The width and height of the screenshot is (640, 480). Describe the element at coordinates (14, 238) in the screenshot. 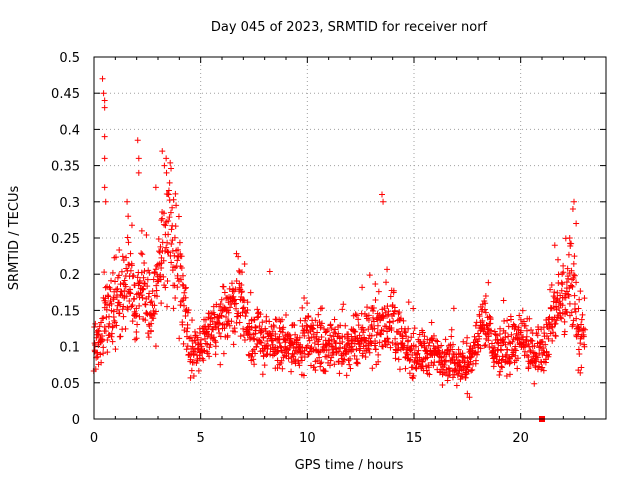

I see `y-axis-label: SRMTID / TECUs` at that location.